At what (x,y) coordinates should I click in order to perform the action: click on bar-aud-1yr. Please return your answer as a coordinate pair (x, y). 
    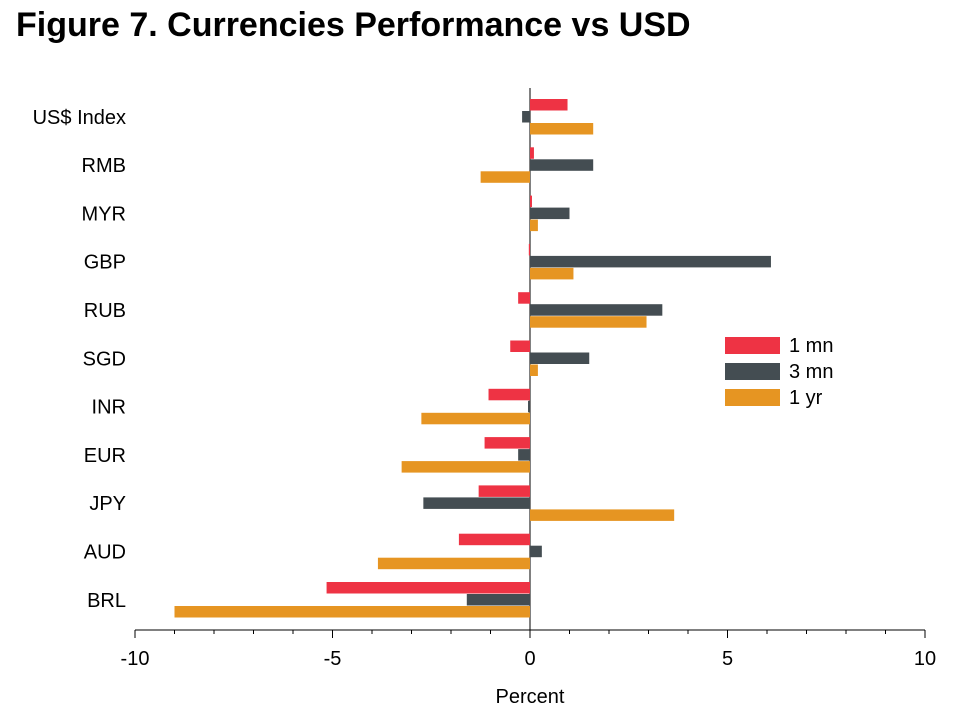
    Looking at the image, I should click on (453, 563).